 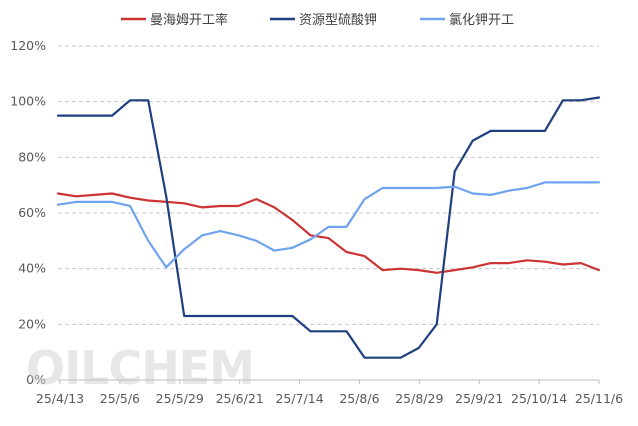 What do you see at coordinates (32, 323) in the screenshot?
I see `y-tick-label: 20%` at bounding box center [32, 323].